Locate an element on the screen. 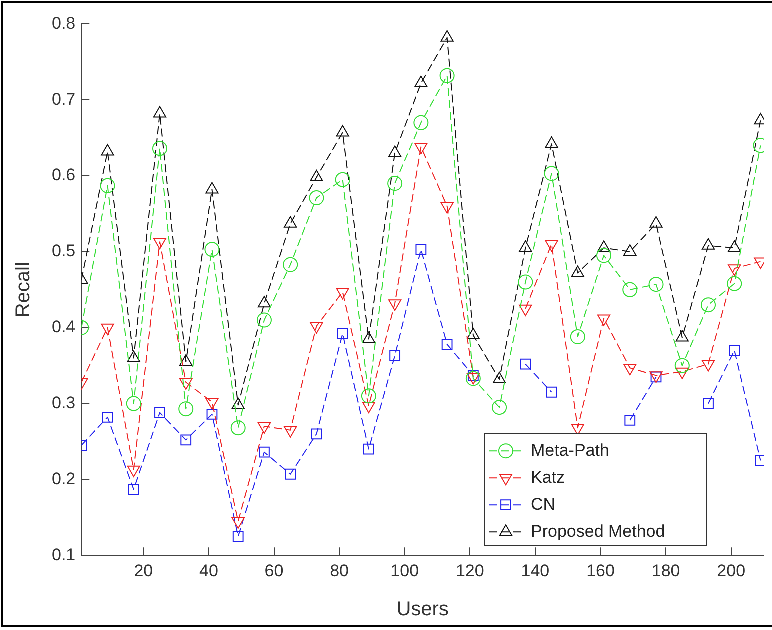  y-tick-label: 0.8 is located at coordinates (64, 23).